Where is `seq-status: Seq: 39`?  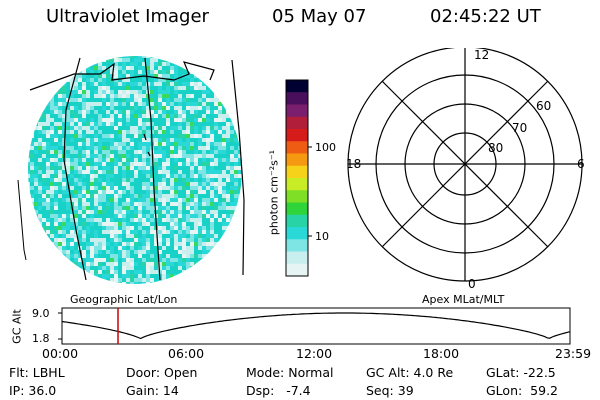
seq-status: Seq: 39 is located at coordinates (390, 390).